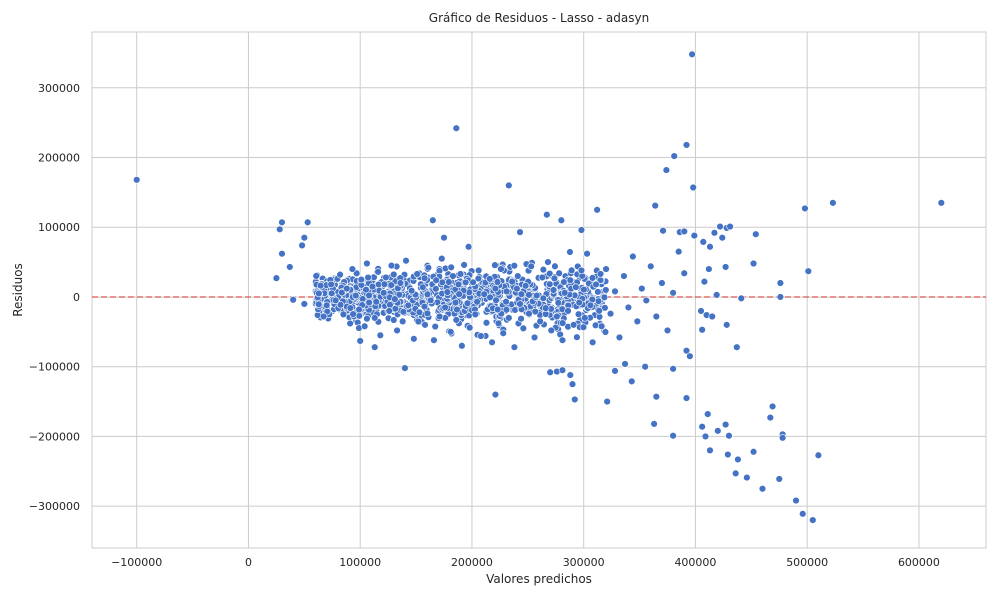 The width and height of the screenshot is (1000, 600). What do you see at coordinates (539, 18) in the screenshot?
I see `chart-title: Gráfico de Residuos - Lasso - adasyn` at bounding box center [539, 18].